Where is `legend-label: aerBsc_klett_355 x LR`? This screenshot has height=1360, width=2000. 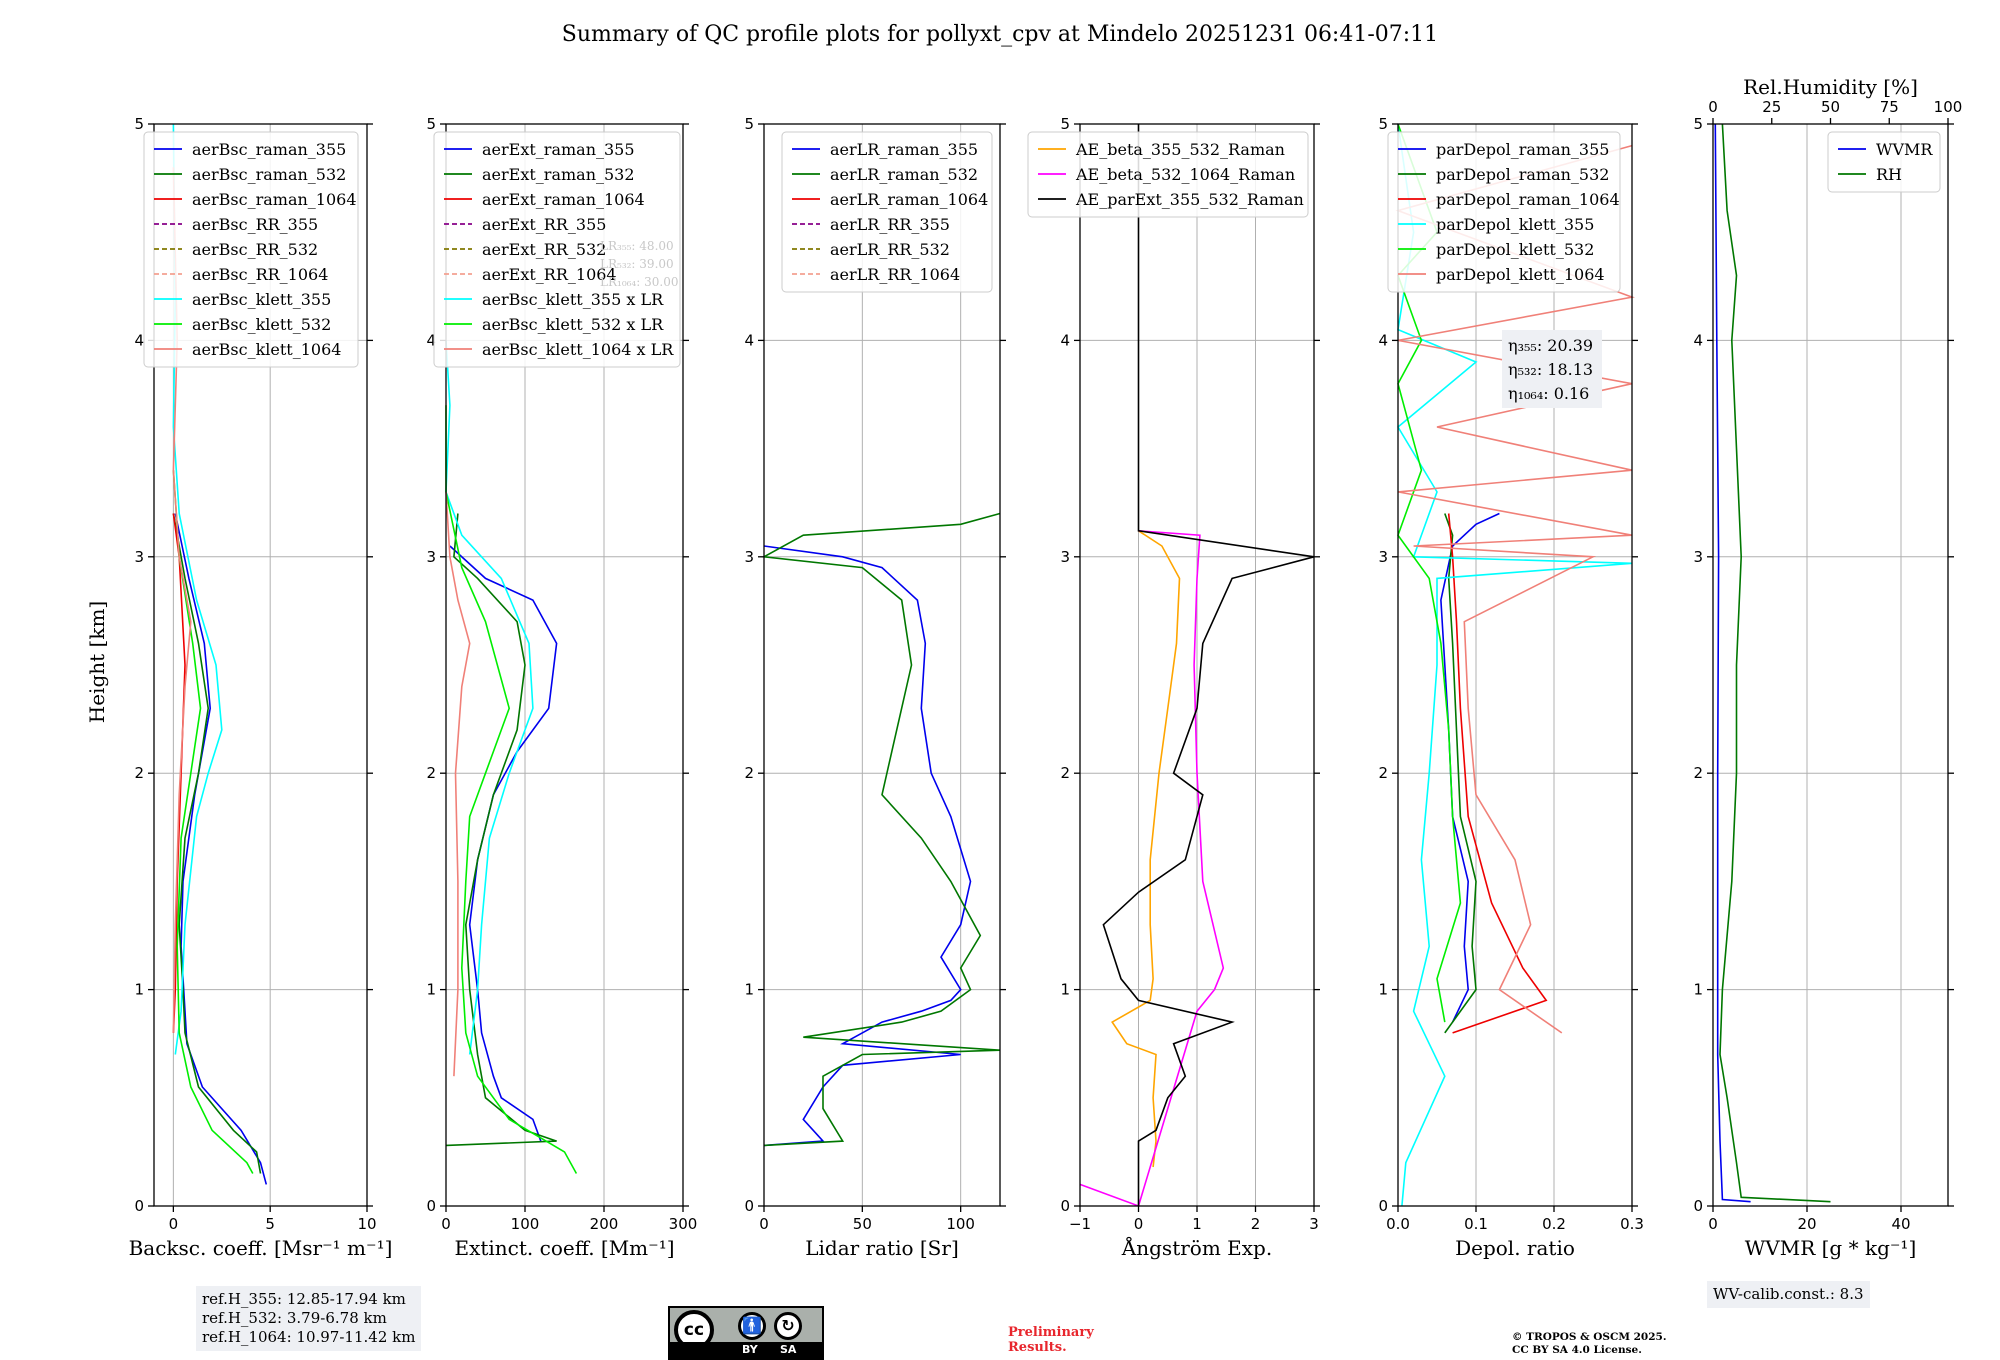 legend-label: aerBsc_klett_355 x LR is located at coordinates (573, 299).